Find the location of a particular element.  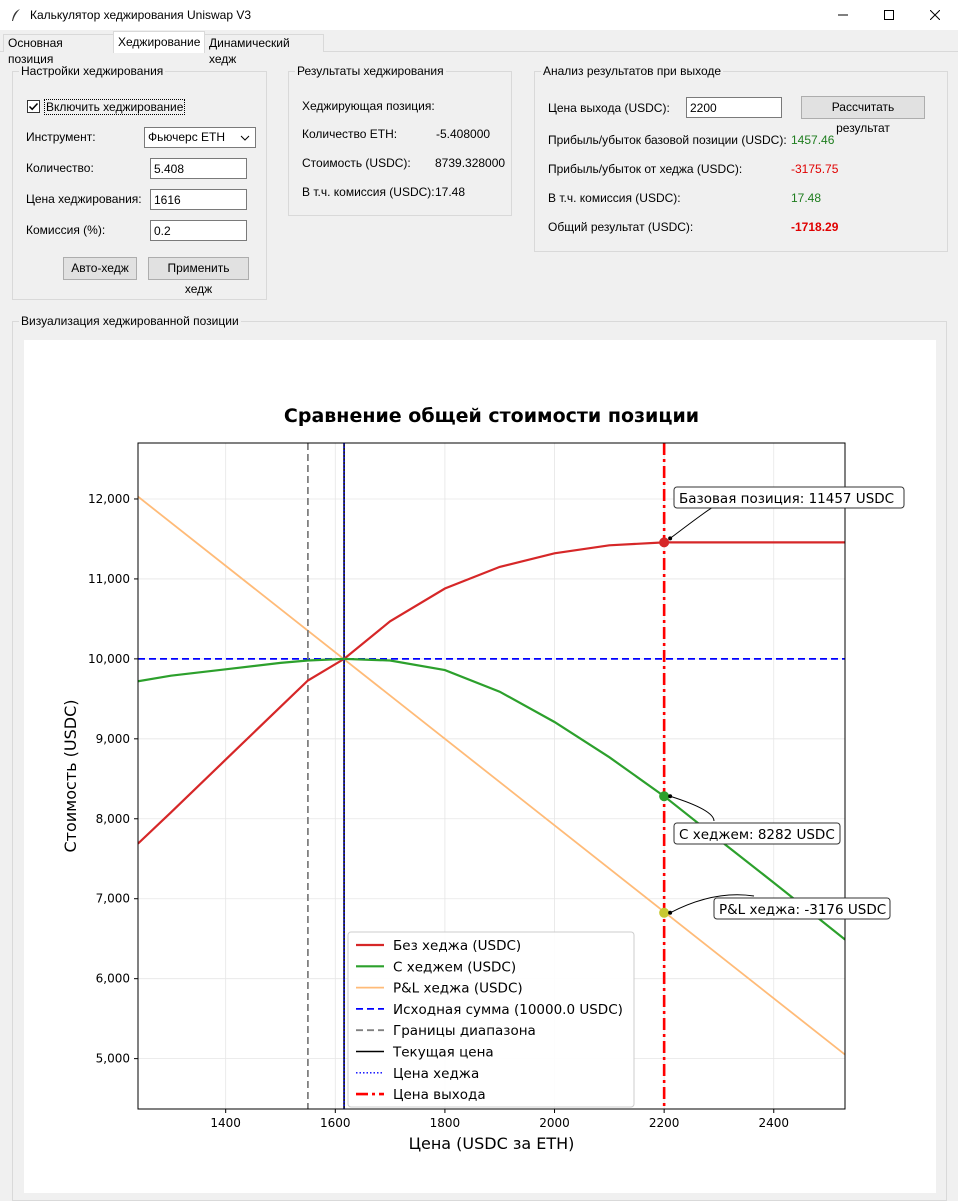

commission-label: Комиссия (%): is located at coordinates (66, 230).